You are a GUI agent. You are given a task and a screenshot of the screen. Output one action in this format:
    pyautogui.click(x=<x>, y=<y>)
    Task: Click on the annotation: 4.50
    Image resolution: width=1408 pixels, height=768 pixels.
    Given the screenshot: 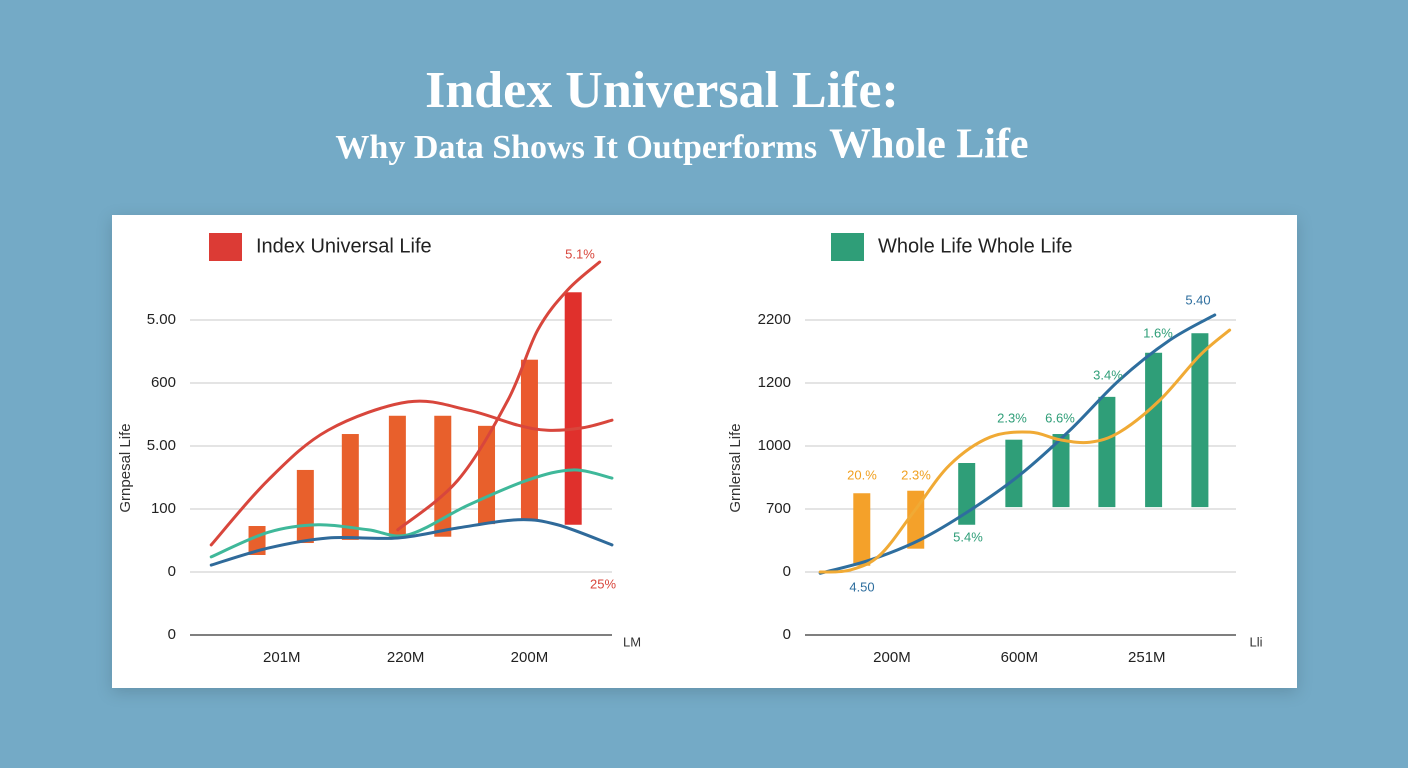 What is the action you would take?
    pyautogui.click(x=861, y=586)
    